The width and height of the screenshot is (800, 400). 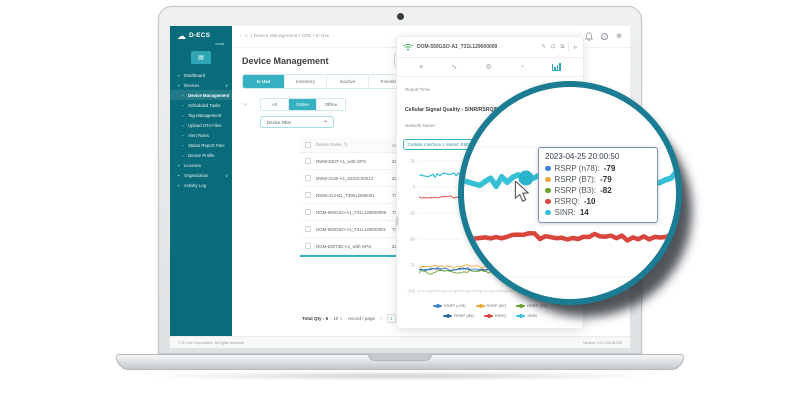 I want to click on sidebar-item-organization: ▪ Organization ∨, so click(x=201, y=175).